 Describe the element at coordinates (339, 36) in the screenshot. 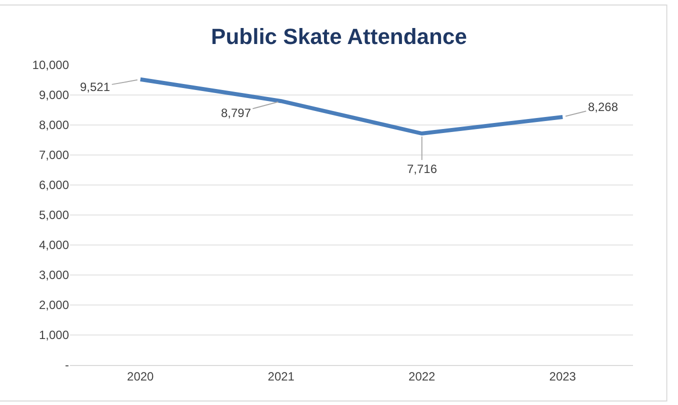

I see `chart-title: Public Skate Attendance` at that location.